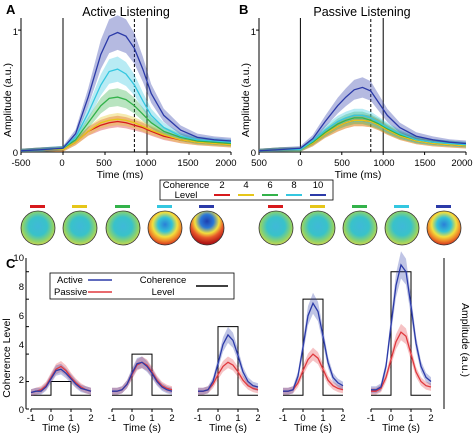 This screenshot has width=474, height=434. Describe the element at coordinates (15, 153) in the screenshot. I see `chart-a-ytick-0: 0` at that location.